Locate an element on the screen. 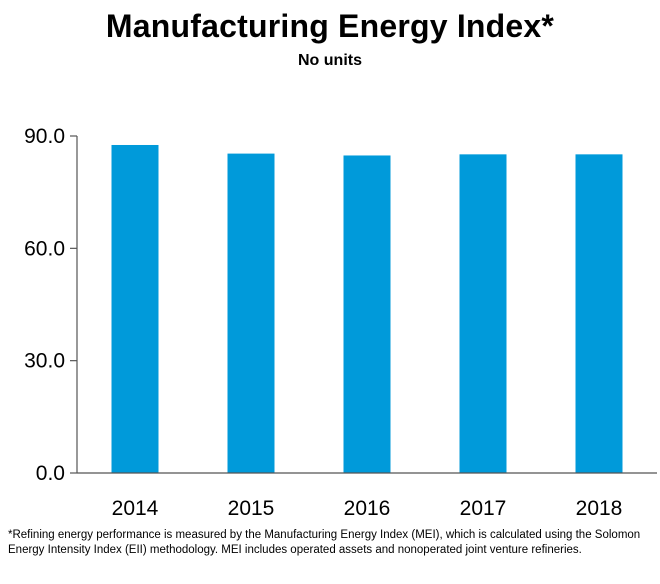 The image size is (660, 584). bar-2016 is located at coordinates (367, 314).